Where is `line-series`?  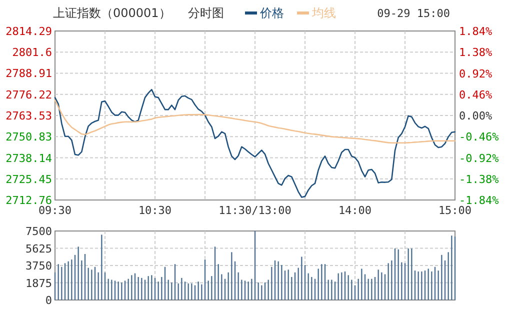 line-series is located at coordinates (255, 122).